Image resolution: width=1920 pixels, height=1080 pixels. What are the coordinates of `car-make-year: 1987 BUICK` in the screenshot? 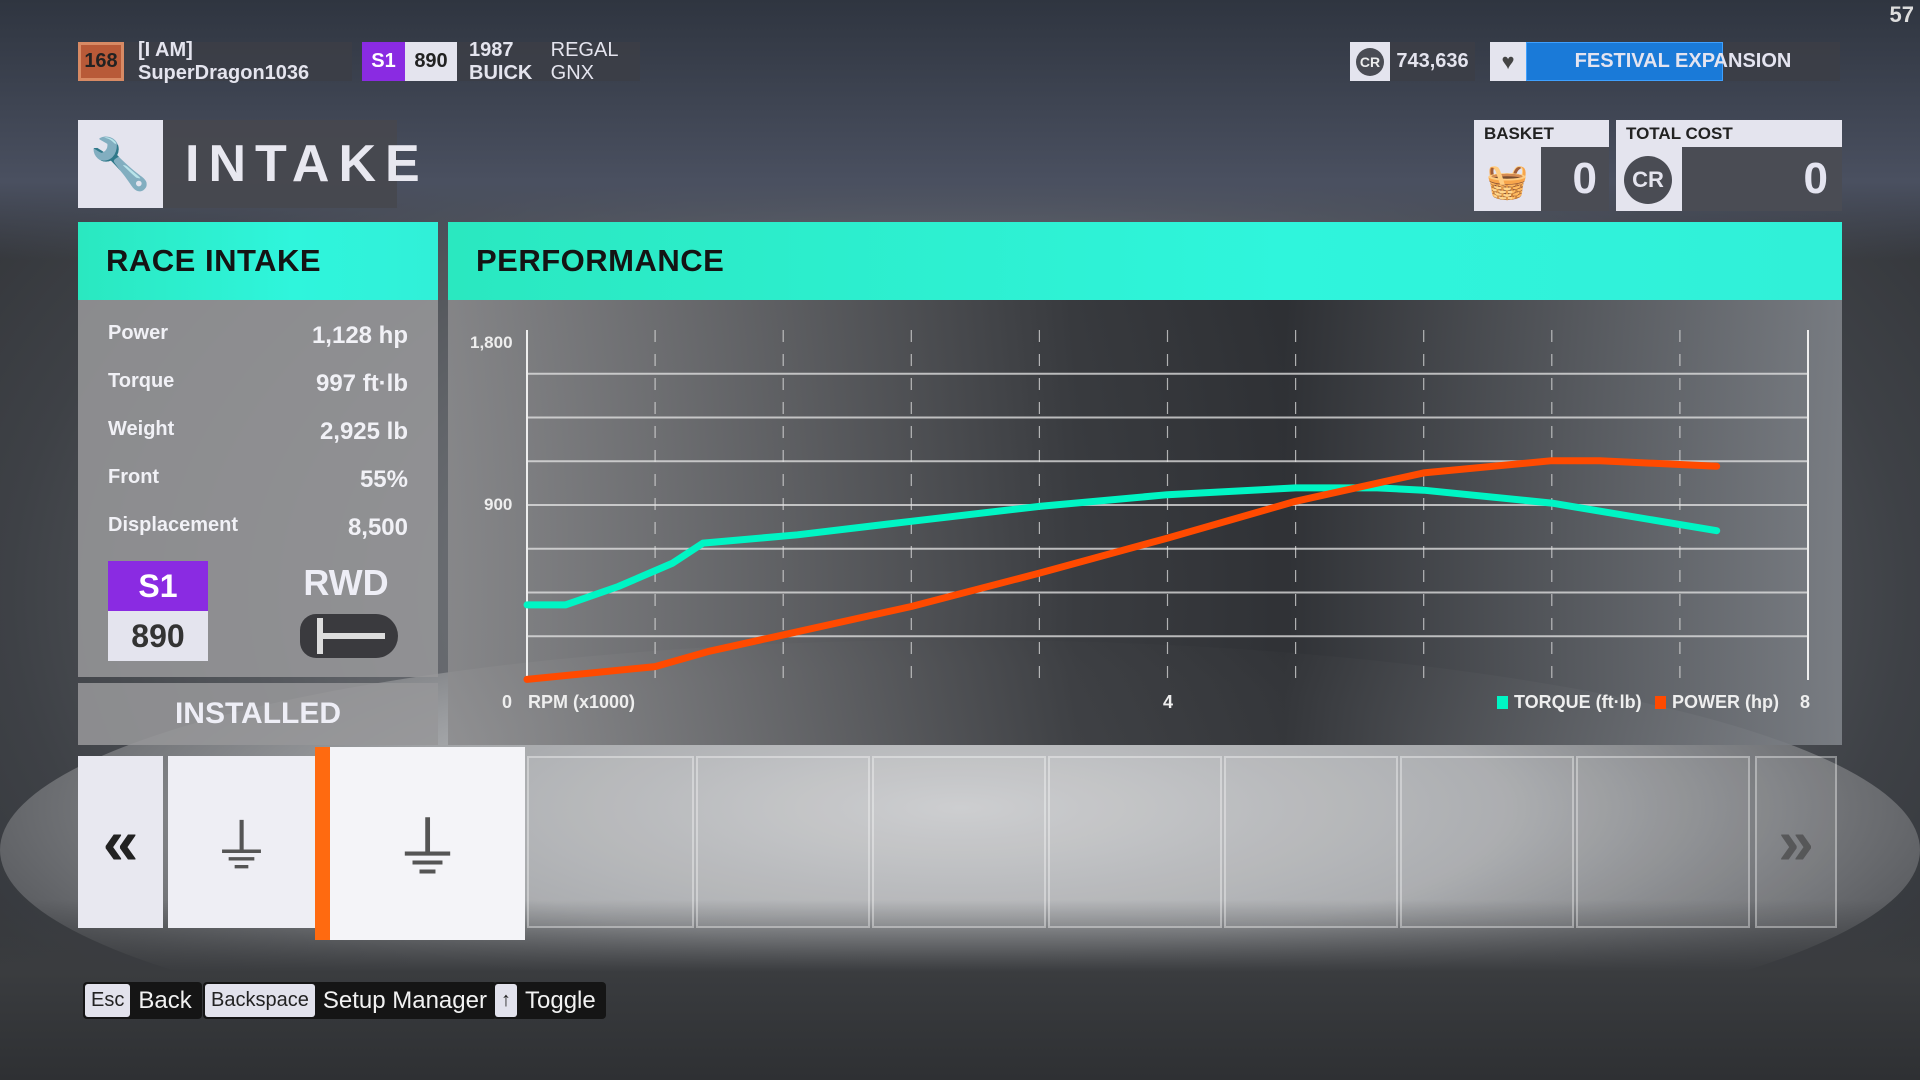 It's located at (501, 61).